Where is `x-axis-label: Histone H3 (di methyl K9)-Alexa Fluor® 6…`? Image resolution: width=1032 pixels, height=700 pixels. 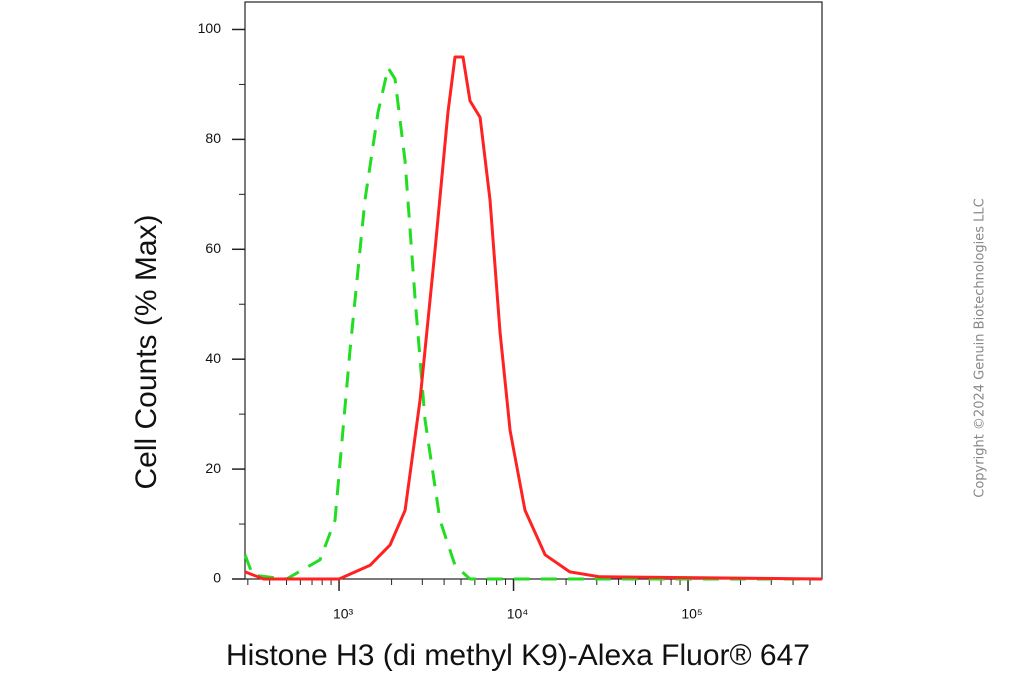 x-axis-label: Histone H3 (di methyl K9)-Alexa Fluor® 6… is located at coordinates (518, 655).